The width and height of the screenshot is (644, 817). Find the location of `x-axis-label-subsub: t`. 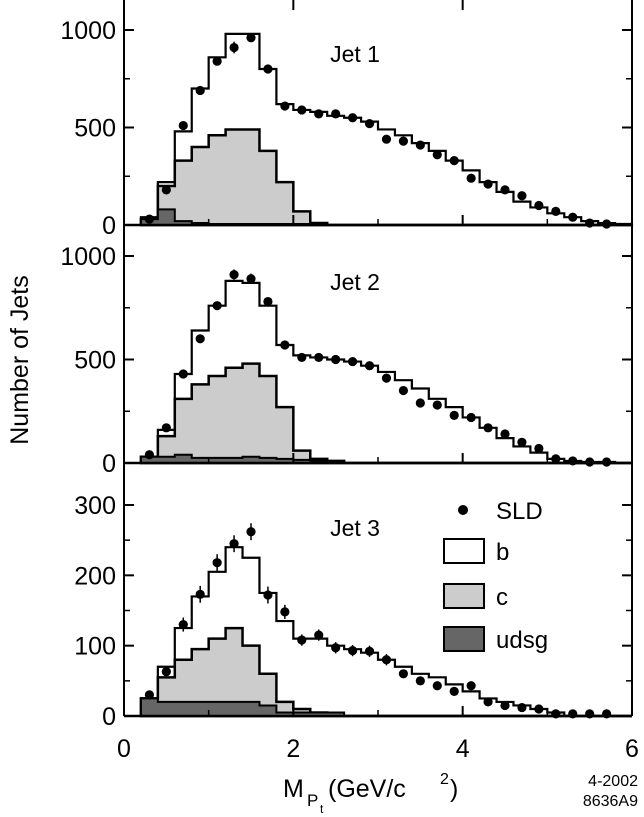

x-axis-label-subsub: t is located at coordinates (322, 809).